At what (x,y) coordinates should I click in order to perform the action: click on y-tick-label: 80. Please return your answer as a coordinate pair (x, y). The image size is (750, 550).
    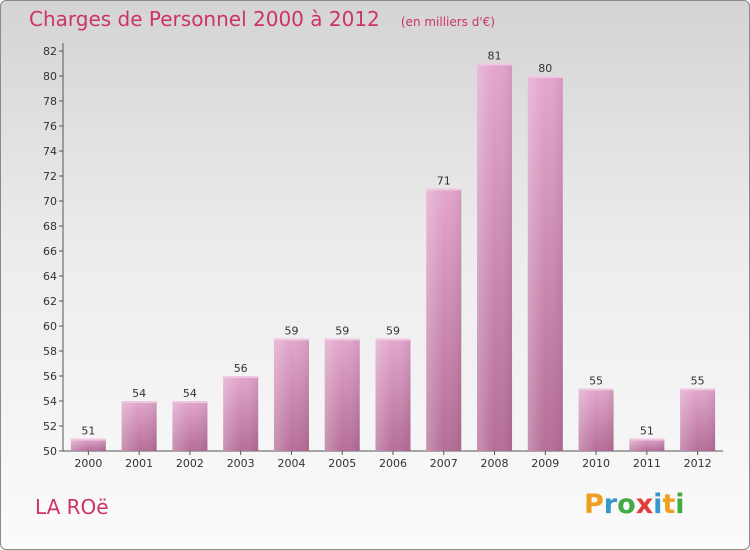
    Looking at the image, I should click on (50, 76).